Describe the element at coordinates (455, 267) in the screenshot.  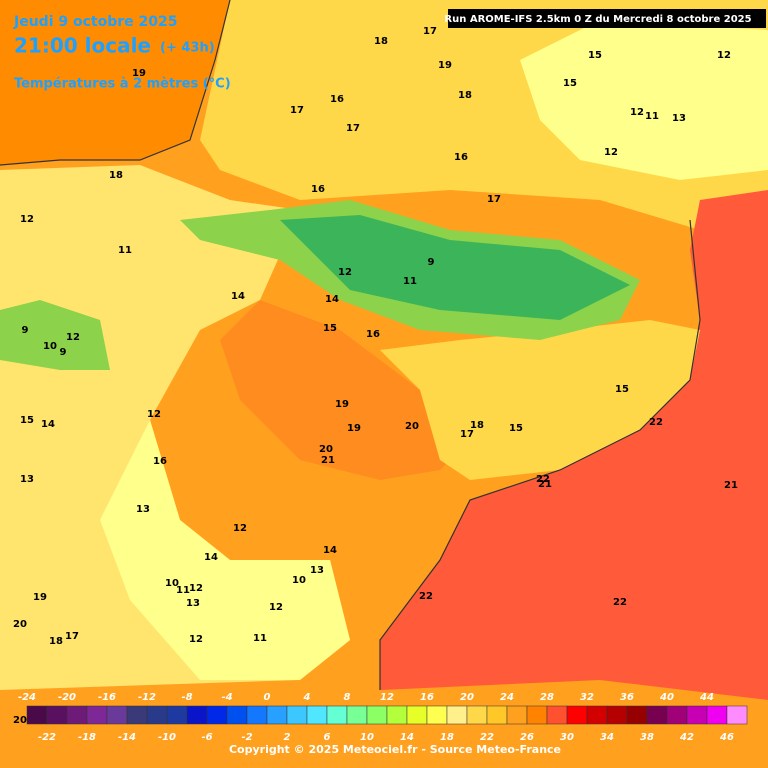
I see `mountains` at that location.